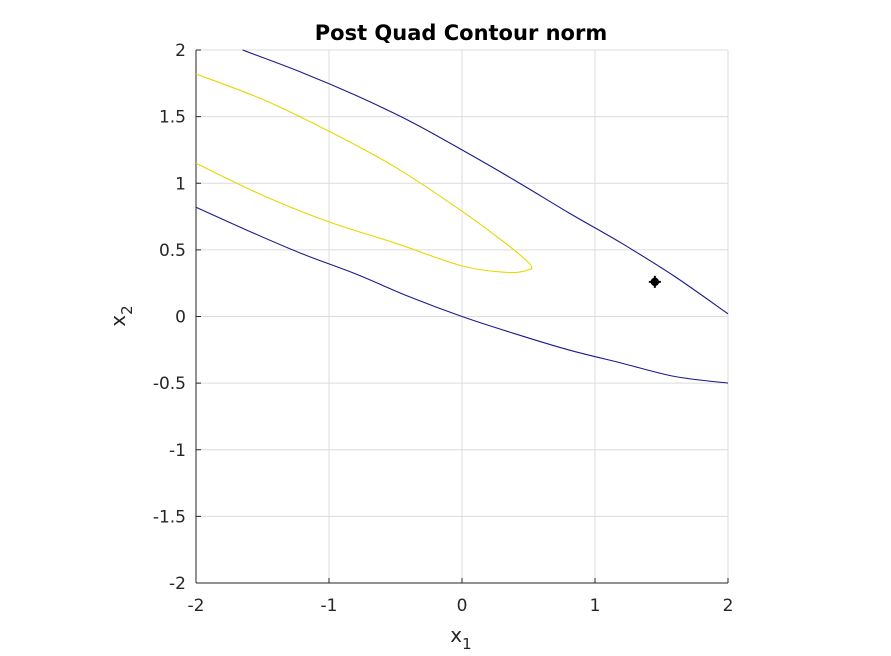 The height and width of the screenshot is (656, 891). What do you see at coordinates (172, 251) in the screenshot?
I see `y-tick-label: 0.5` at bounding box center [172, 251].